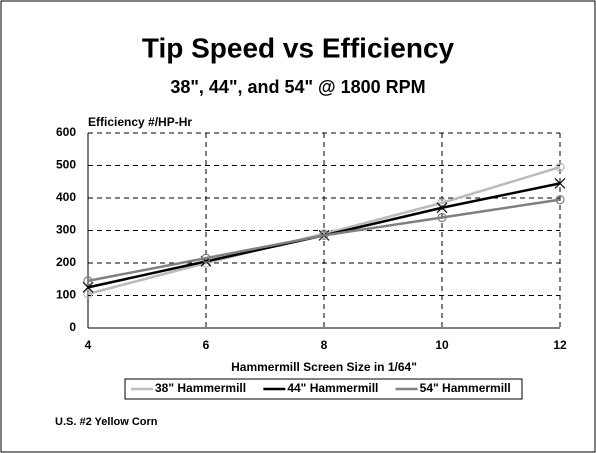  I want to click on legend-label: 38" Hammermill, so click(200, 388).